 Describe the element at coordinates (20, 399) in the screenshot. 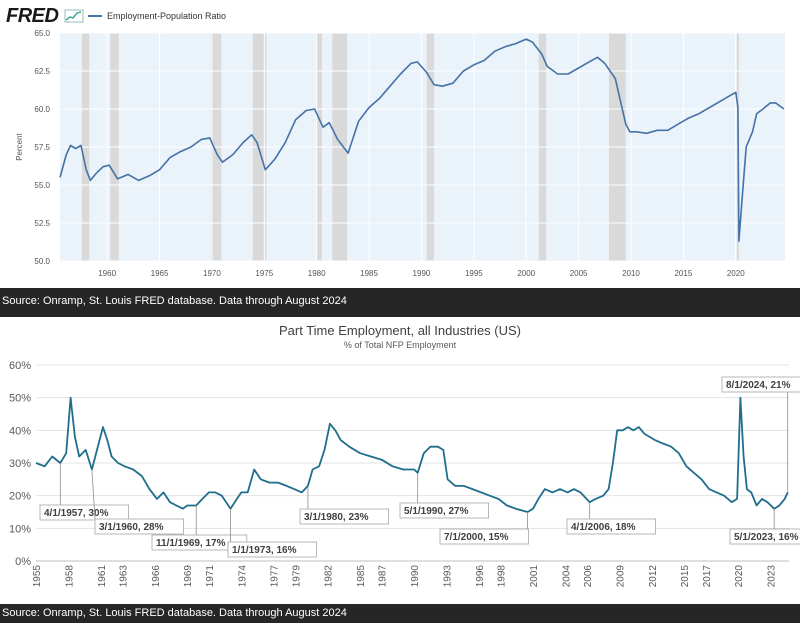

I see `y-tick-label: 50%` at that location.